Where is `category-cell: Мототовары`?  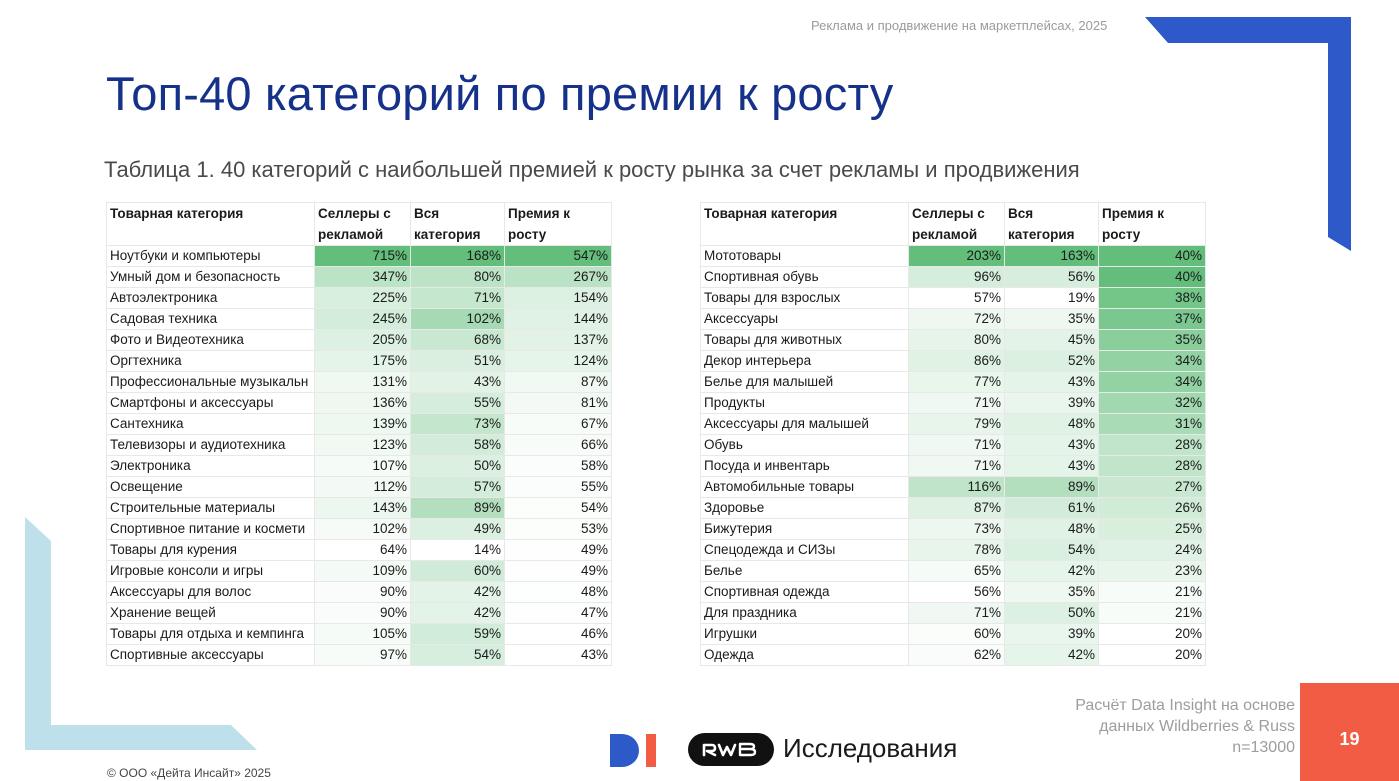
category-cell: Мототовары is located at coordinates (804, 256).